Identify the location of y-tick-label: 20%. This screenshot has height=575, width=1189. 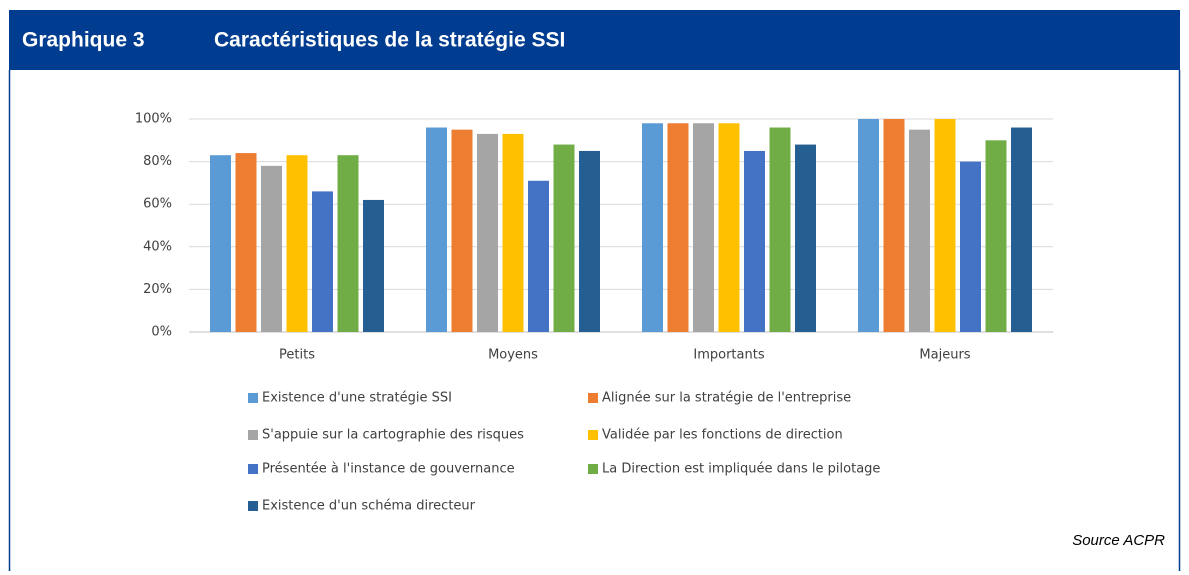
(157, 289).